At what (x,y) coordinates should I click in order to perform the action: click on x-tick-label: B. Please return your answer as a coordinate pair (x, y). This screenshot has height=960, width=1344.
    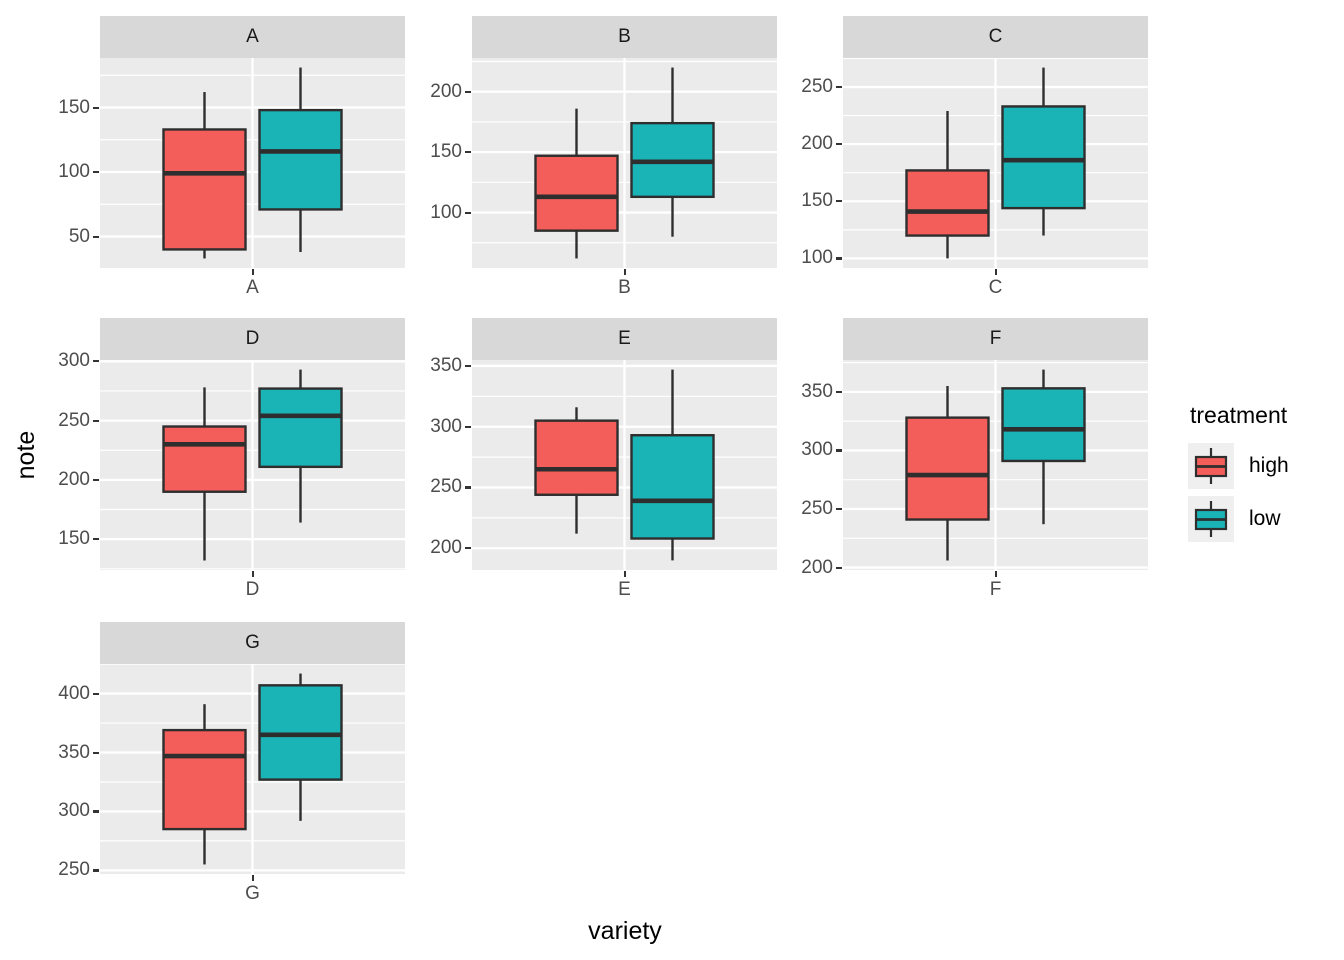
    Looking at the image, I should click on (624, 287).